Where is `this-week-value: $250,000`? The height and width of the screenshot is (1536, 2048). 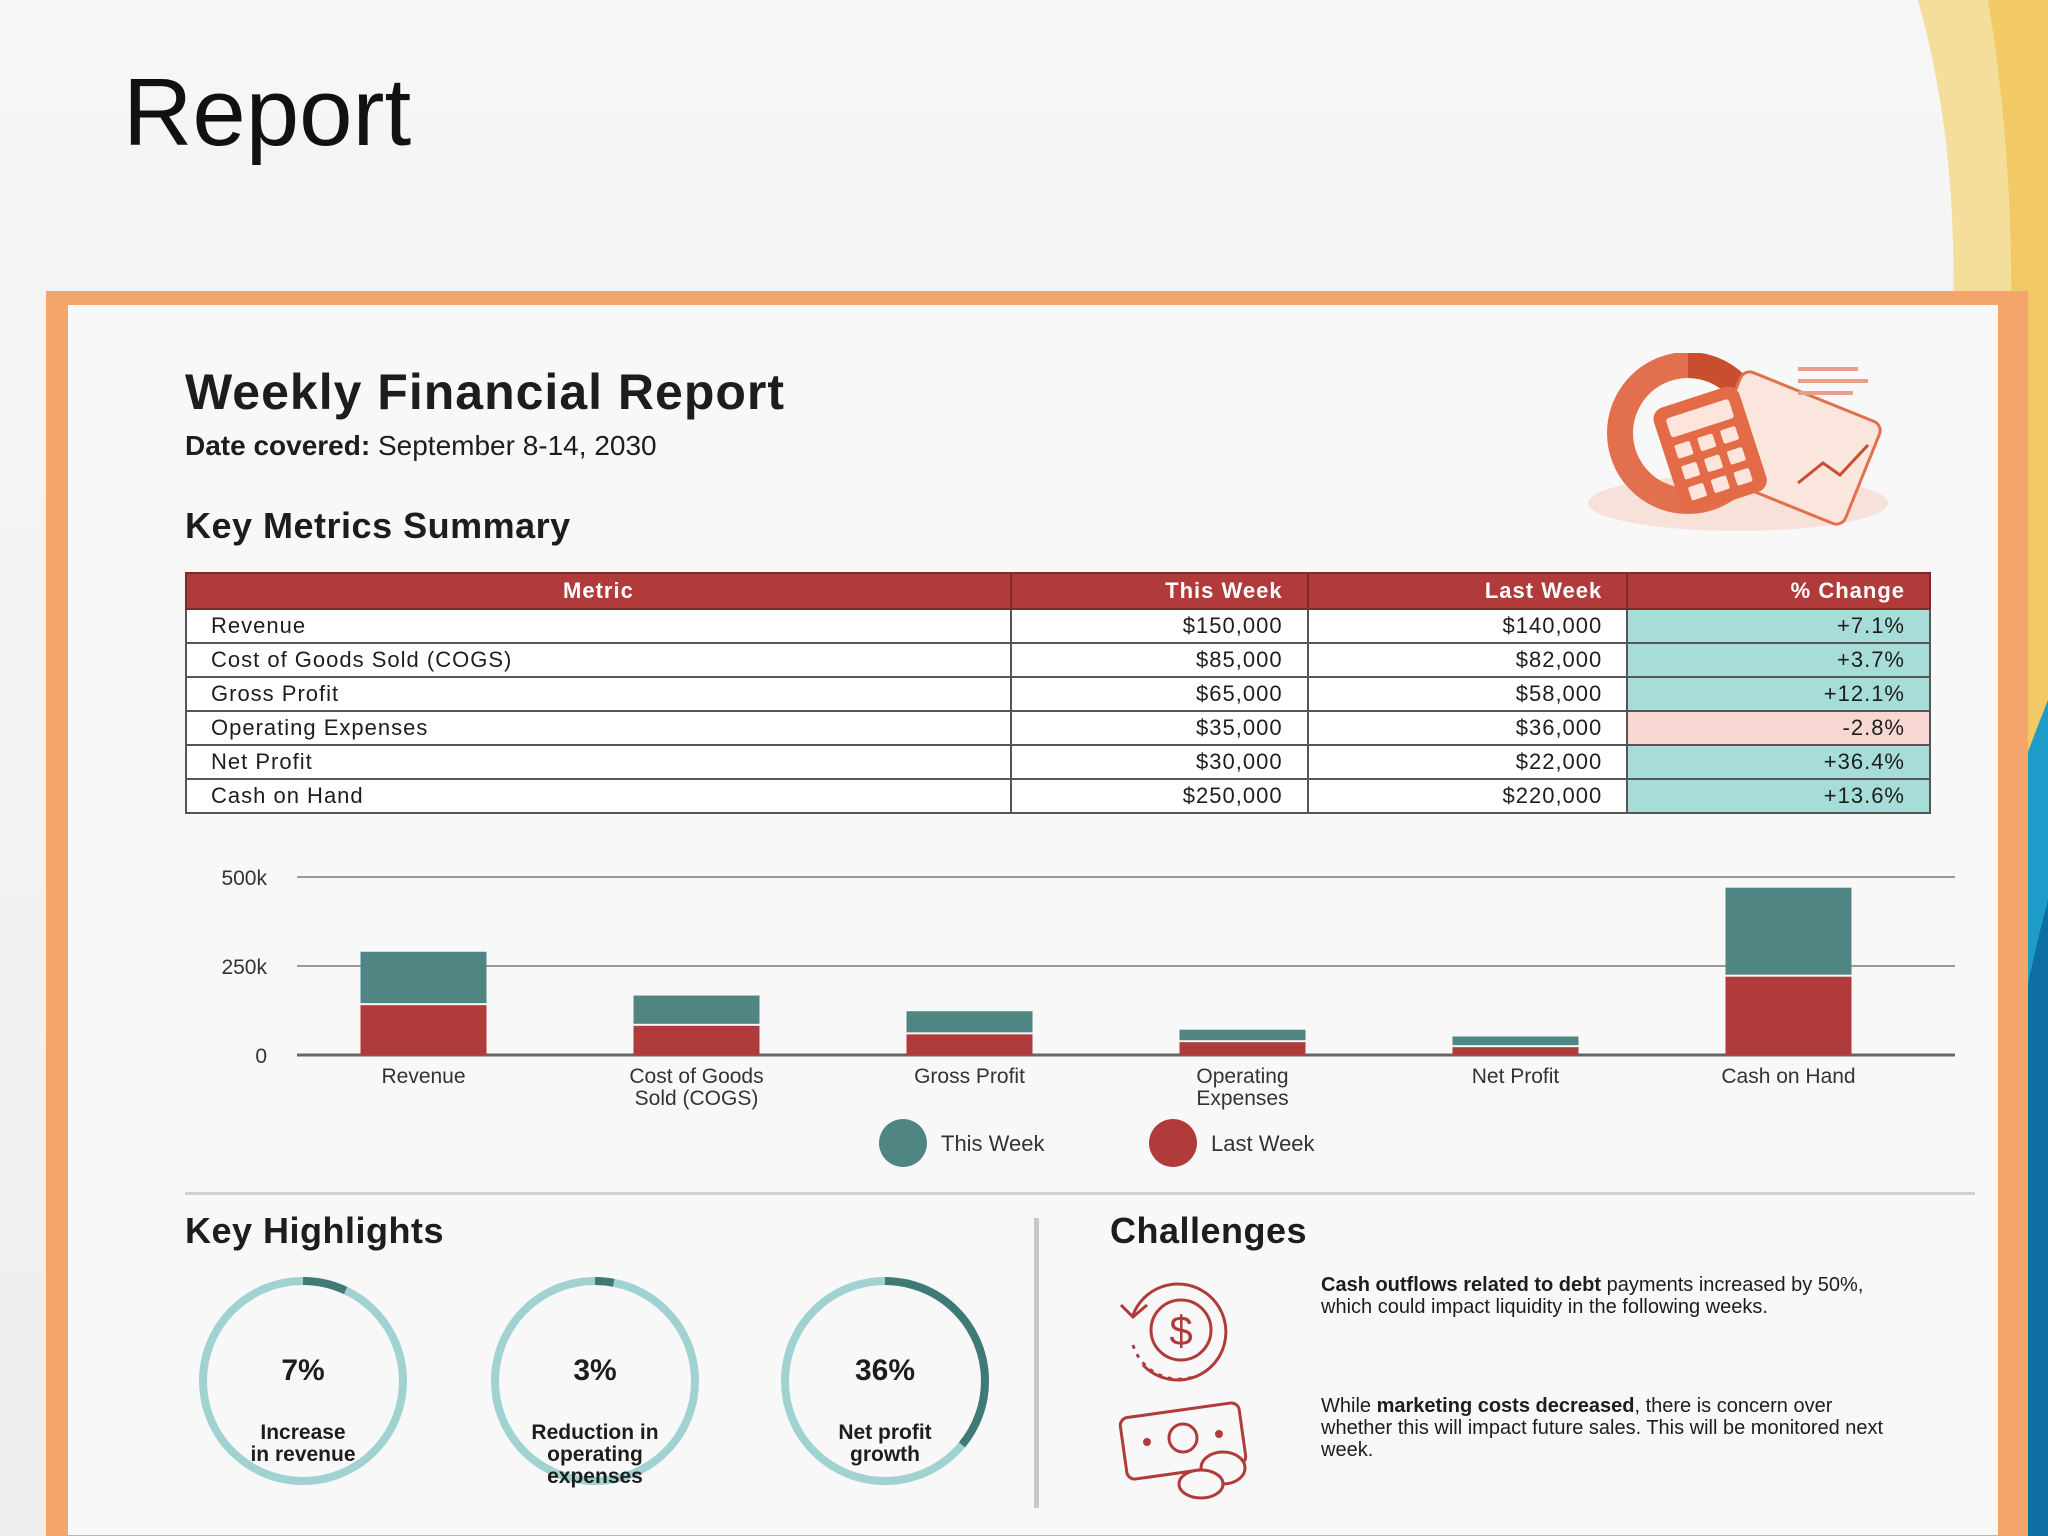 this-week-value: $250,000 is located at coordinates (1159, 796).